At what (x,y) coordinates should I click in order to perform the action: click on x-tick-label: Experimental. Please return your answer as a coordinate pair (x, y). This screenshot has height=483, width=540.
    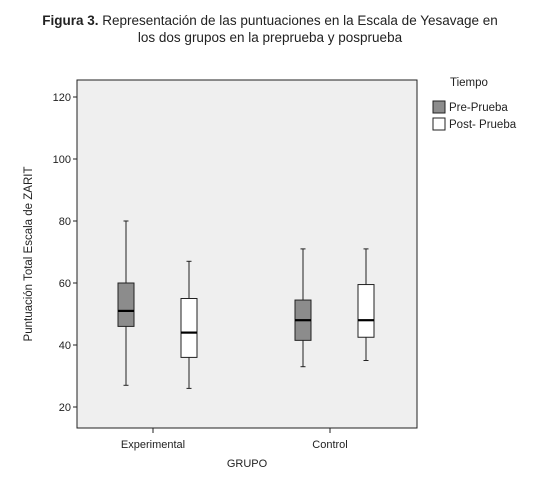
    Looking at the image, I should click on (153, 445).